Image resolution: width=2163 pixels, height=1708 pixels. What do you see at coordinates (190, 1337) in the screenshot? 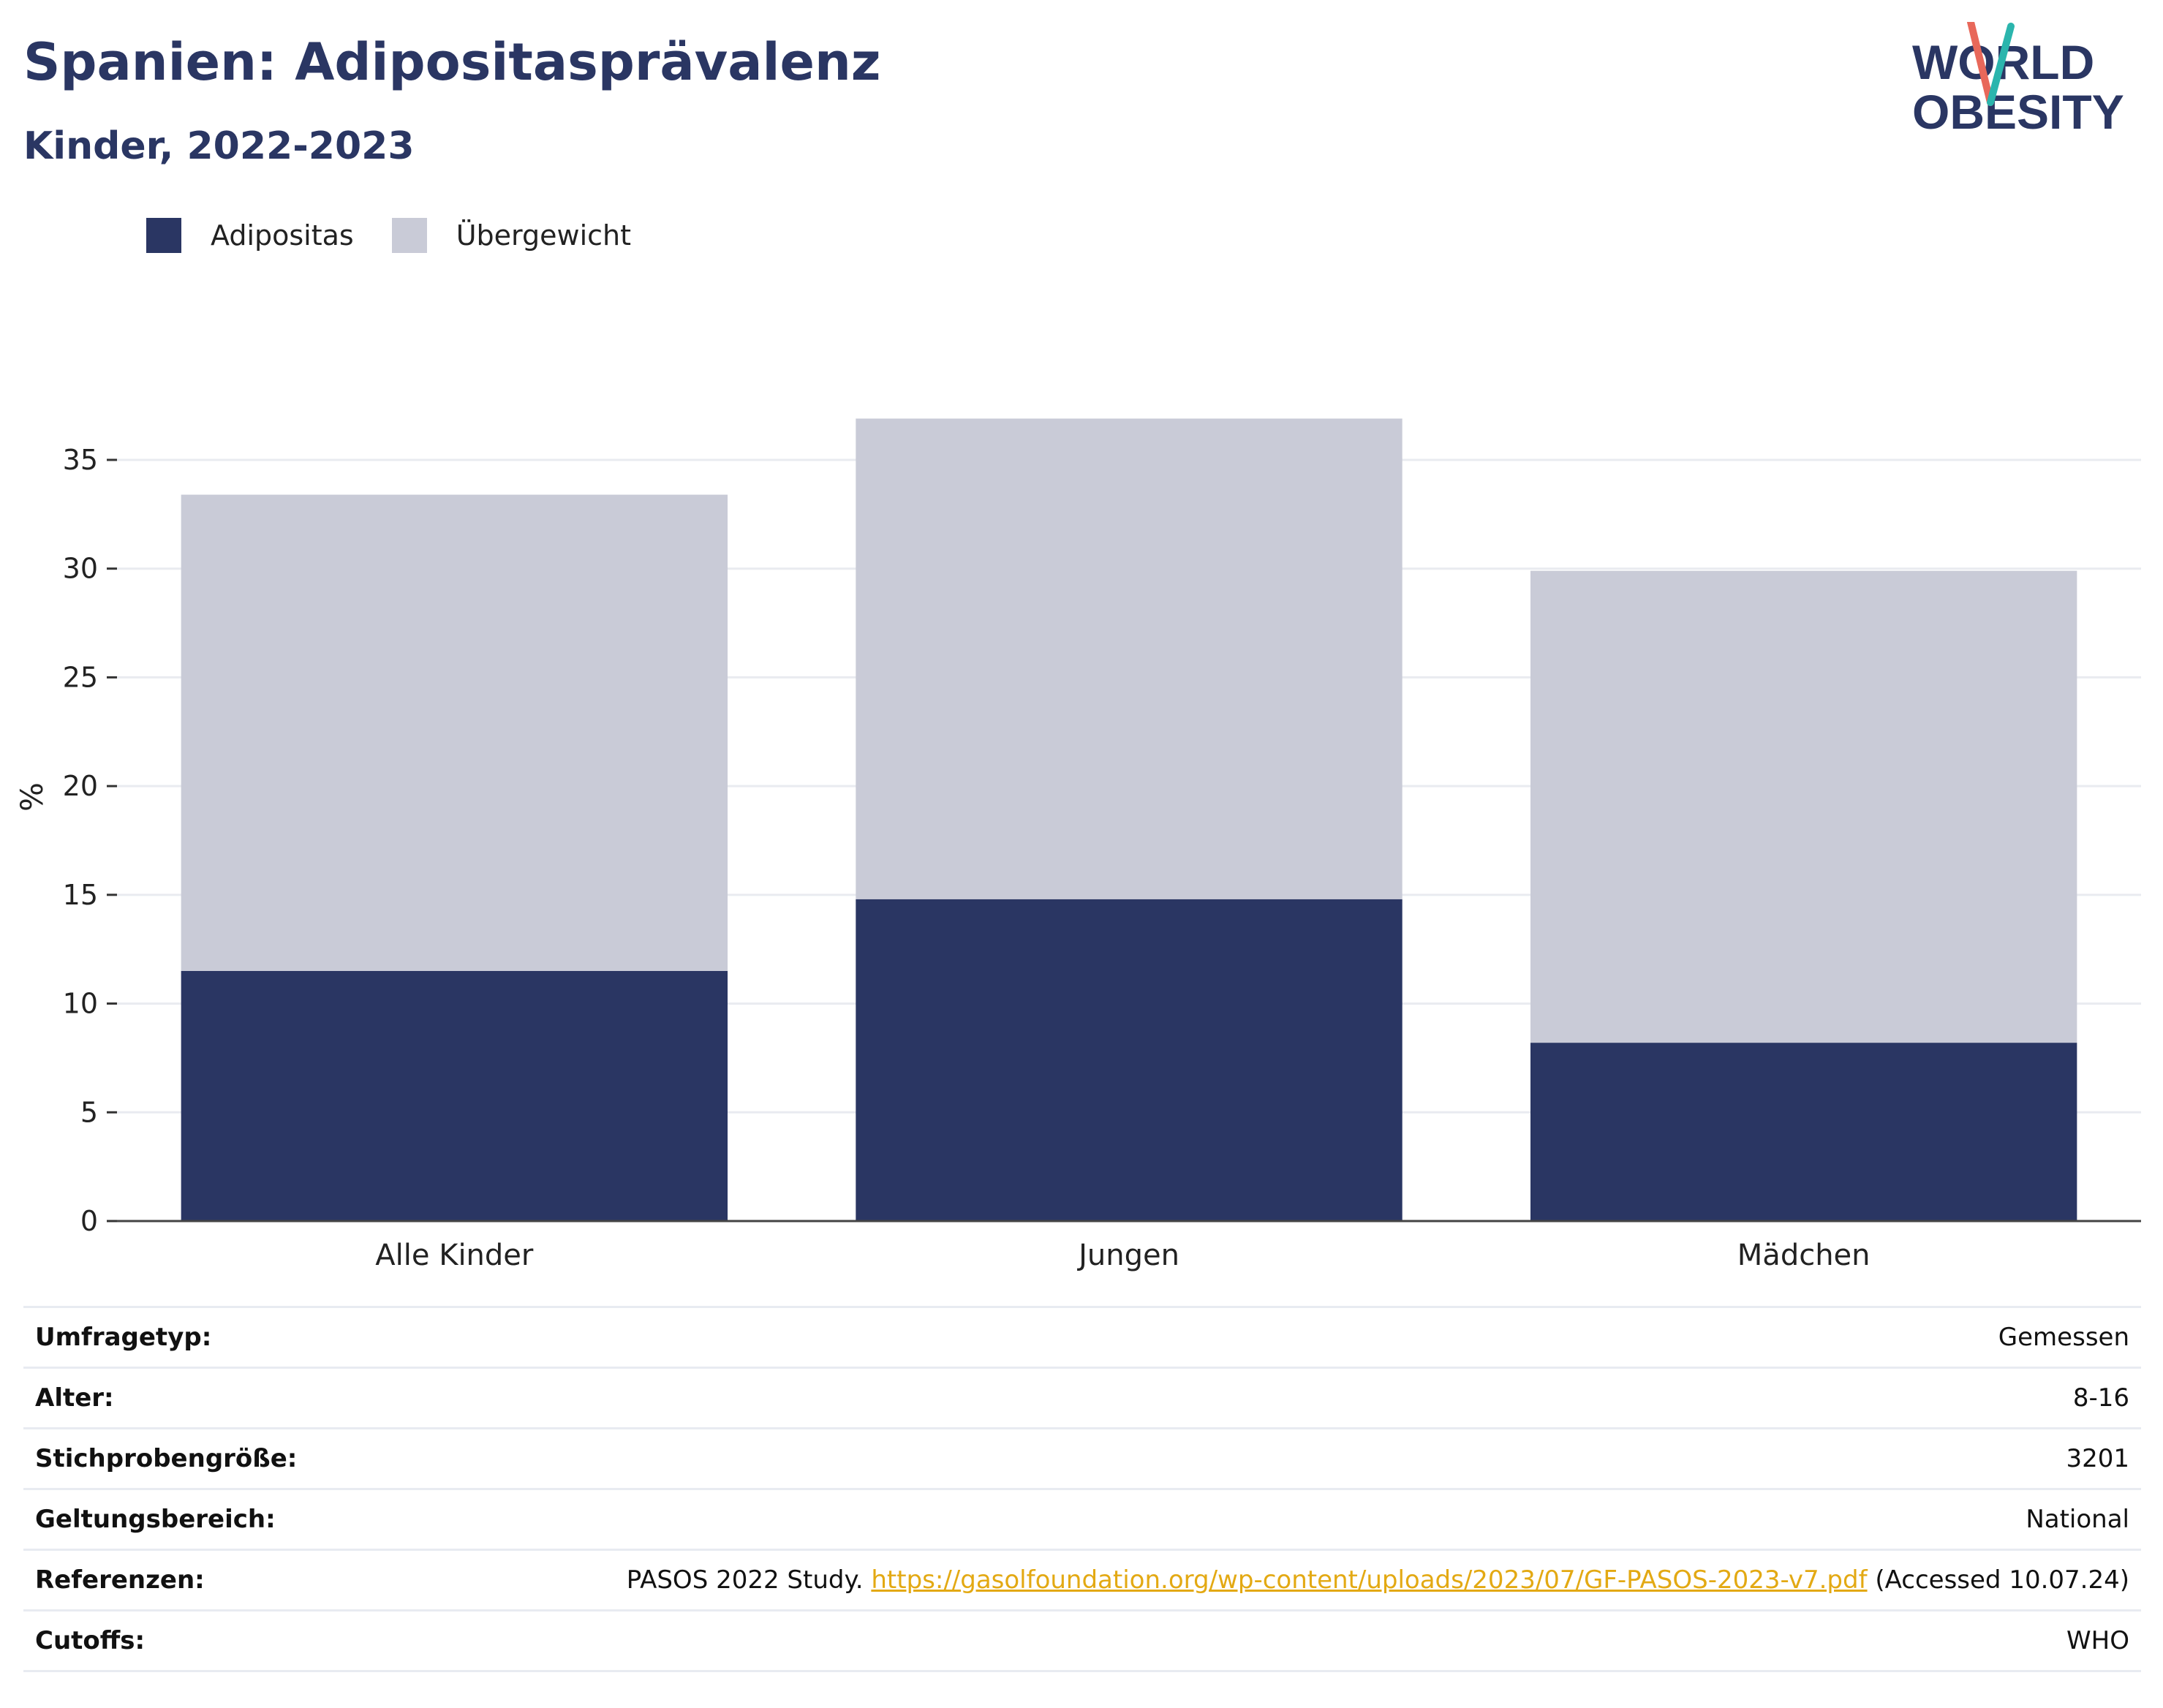
I see `meta-key: Umfragetyp:` at bounding box center [190, 1337].